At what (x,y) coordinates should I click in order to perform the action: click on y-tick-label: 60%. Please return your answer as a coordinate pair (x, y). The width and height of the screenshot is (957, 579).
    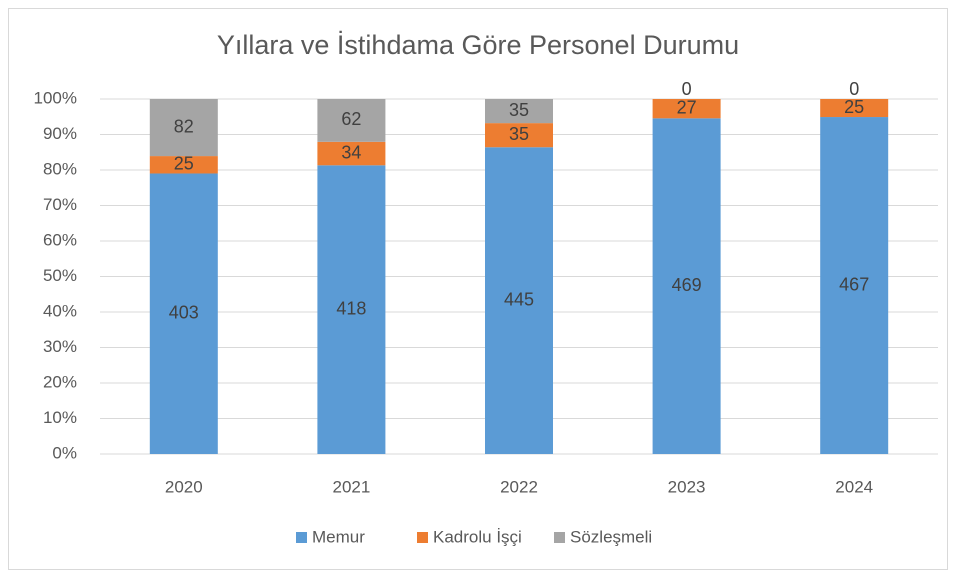
    Looking at the image, I should click on (60, 239).